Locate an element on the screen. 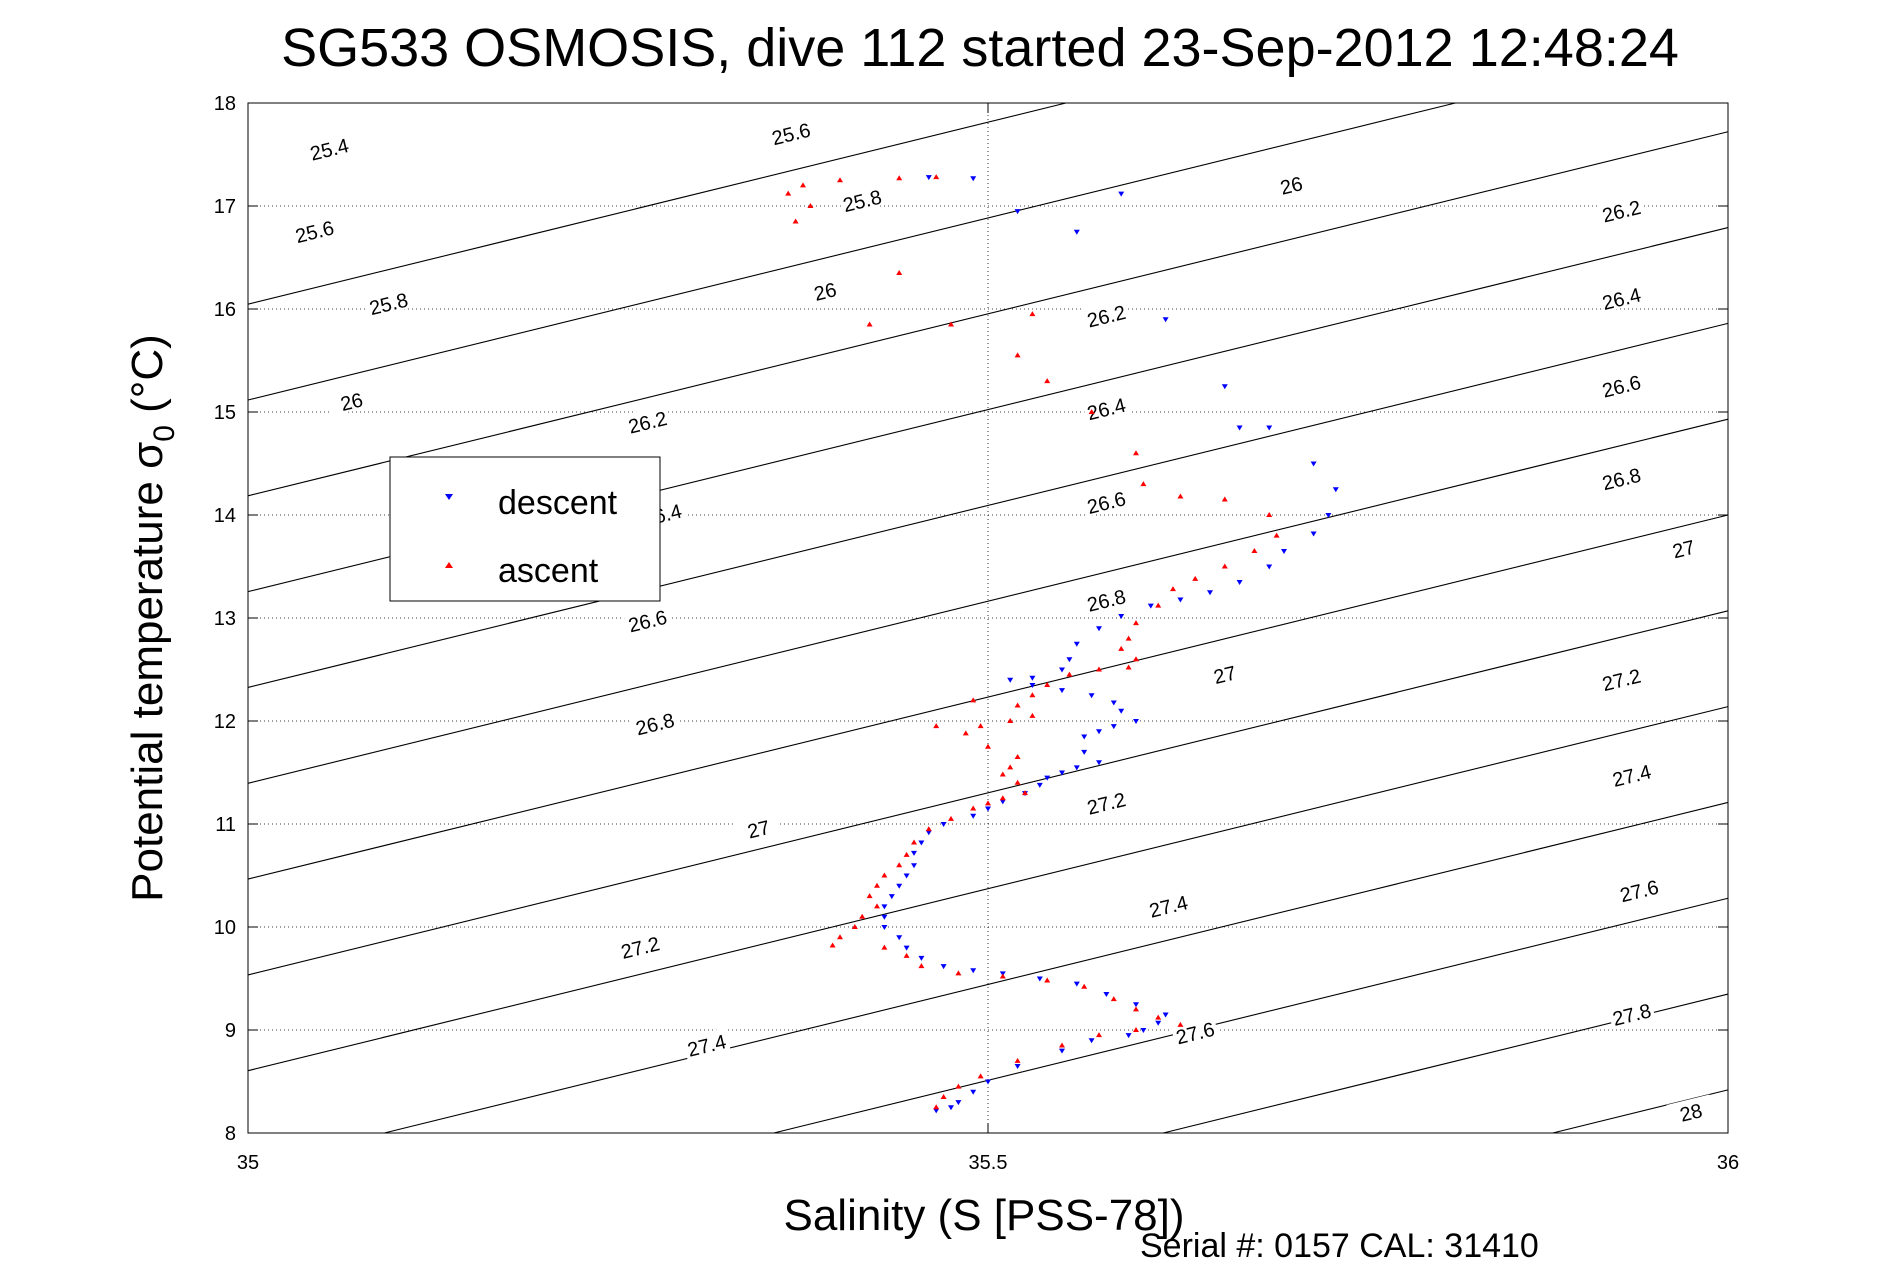 This screenshot has width=1891, height=1262. y-axis-label-sub: 0 is located at coordinates (164, 433).